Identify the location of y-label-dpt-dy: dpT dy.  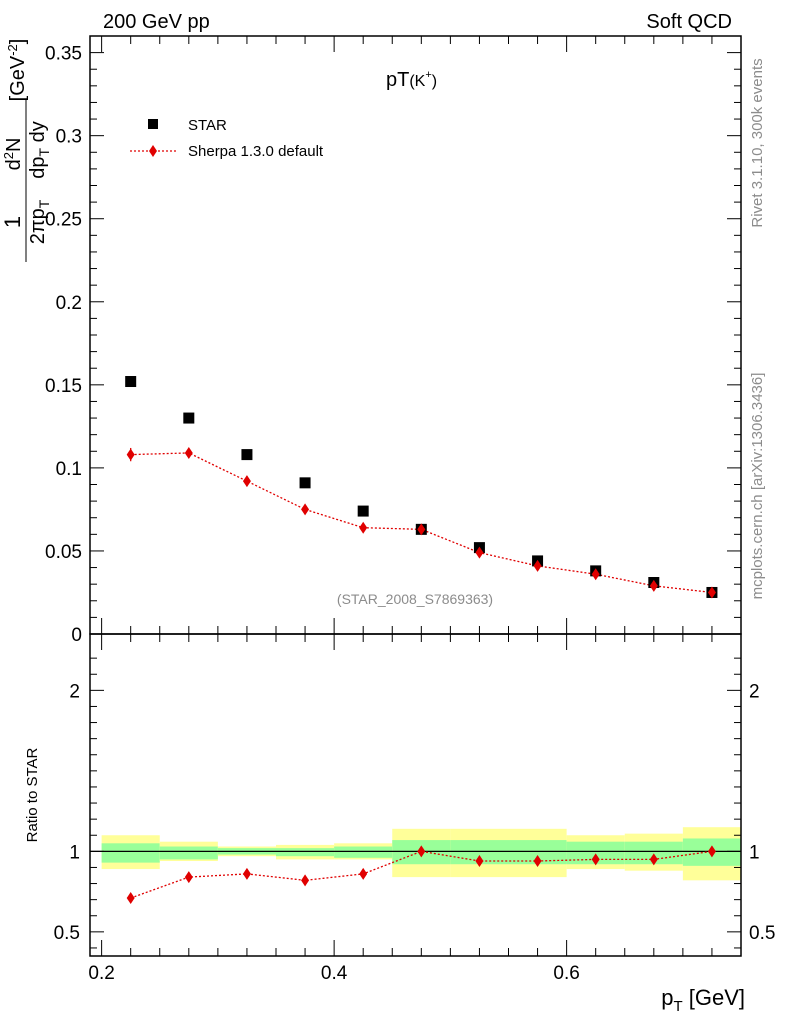
(39, 150).